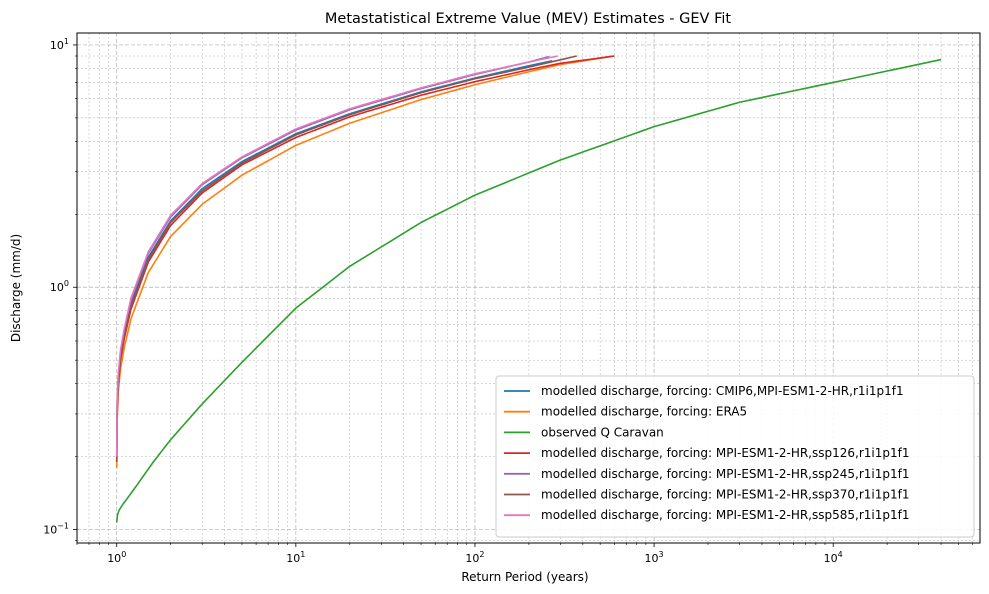  I want to click on x-tick-exponent: 0, so click(123, 554).